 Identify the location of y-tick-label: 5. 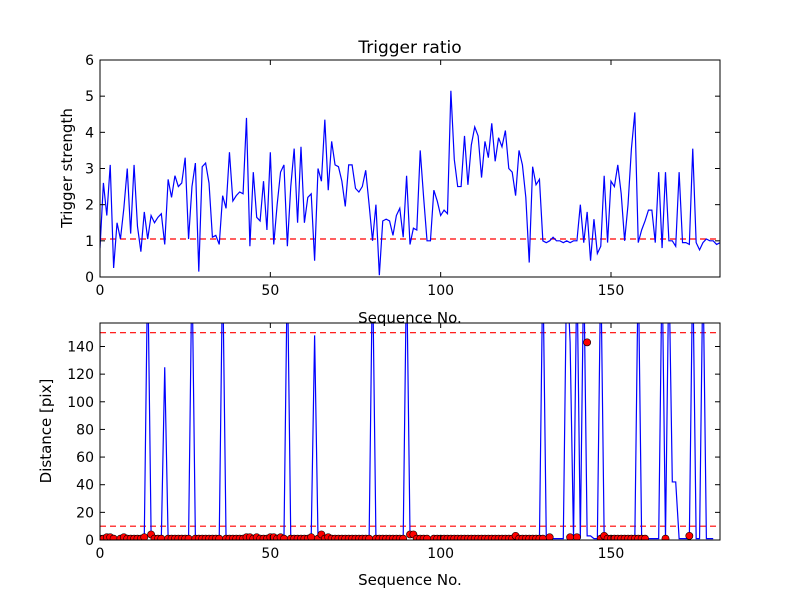
(89, 97).